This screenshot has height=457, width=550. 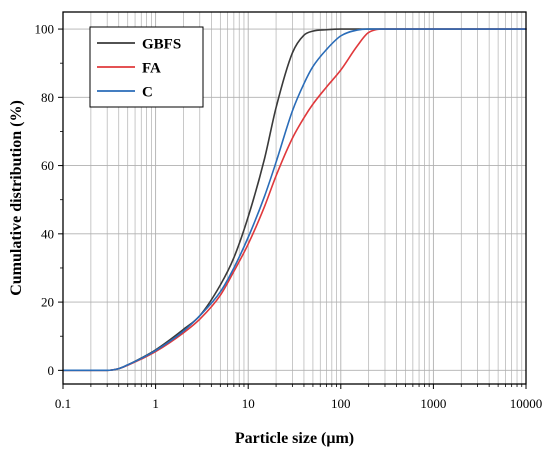 What do you see at coordinates (47, 302) in the screenshot?
I see `y-tick-label: 20` at bounding box center [47, 302].